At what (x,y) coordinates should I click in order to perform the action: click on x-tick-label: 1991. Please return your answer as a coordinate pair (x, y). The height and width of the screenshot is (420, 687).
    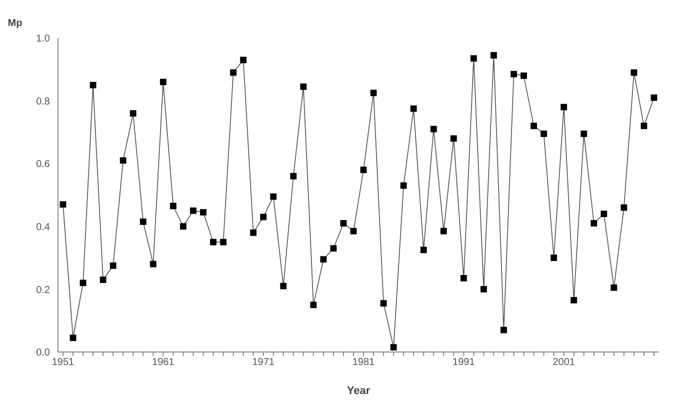
    Looking at the image, I should click on (464, 362).